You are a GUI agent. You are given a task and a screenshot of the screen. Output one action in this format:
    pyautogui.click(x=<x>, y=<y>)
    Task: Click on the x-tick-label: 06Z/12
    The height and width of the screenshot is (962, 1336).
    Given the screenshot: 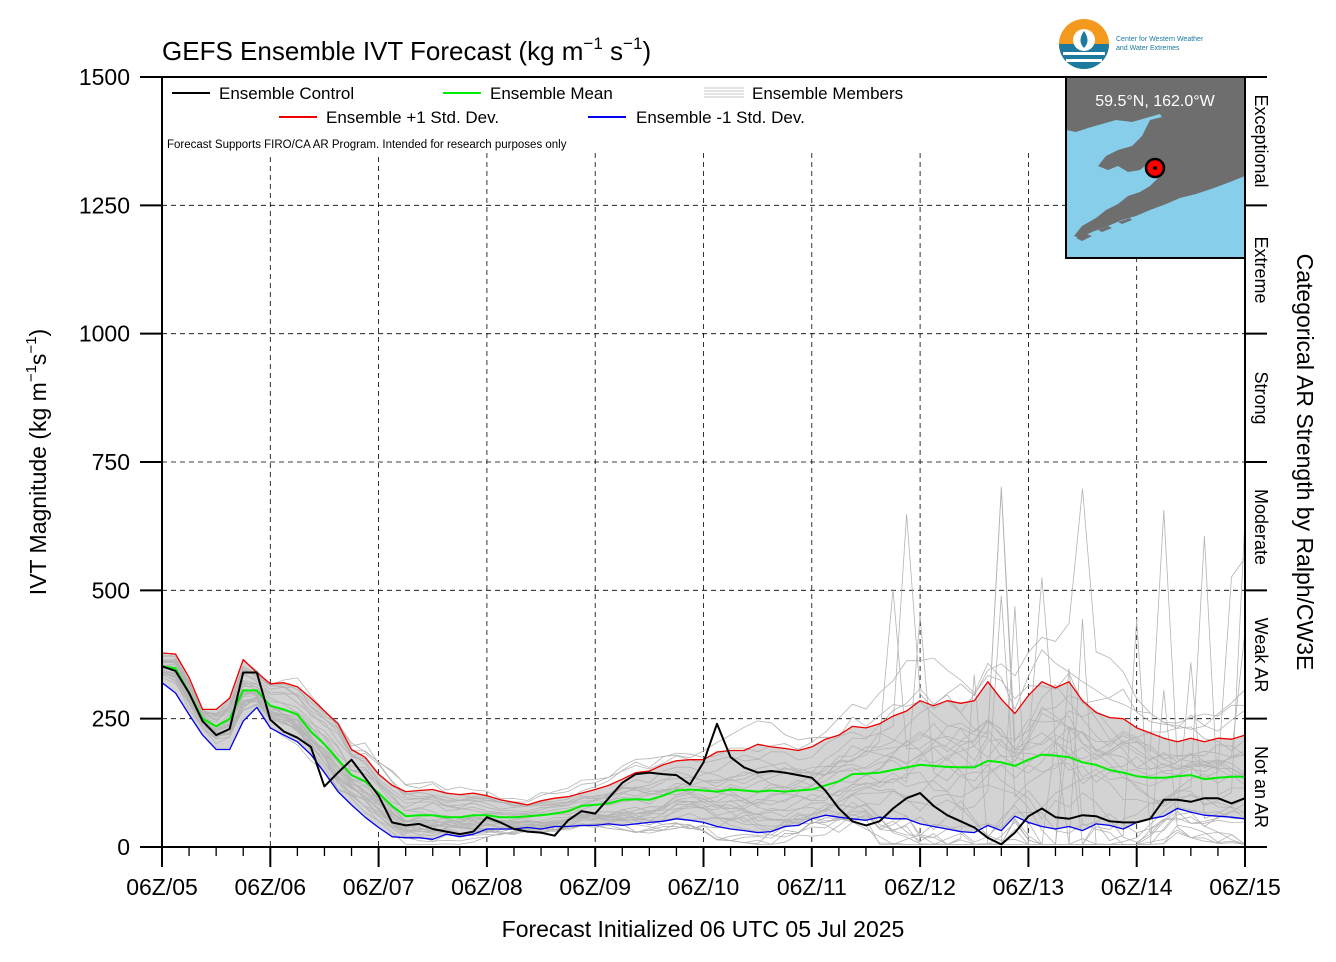 What is the action you would take?
    pyautogui.click(x=920, y=887)
    